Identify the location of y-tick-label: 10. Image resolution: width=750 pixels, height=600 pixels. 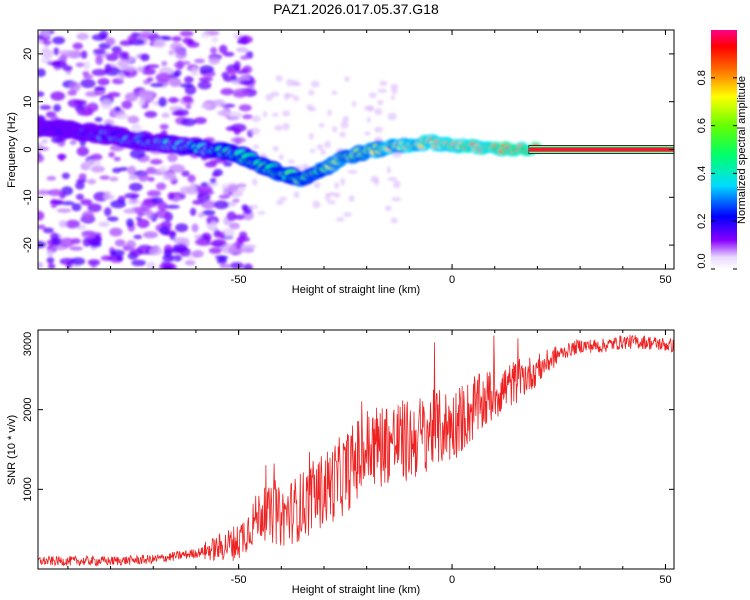
(28, 102).